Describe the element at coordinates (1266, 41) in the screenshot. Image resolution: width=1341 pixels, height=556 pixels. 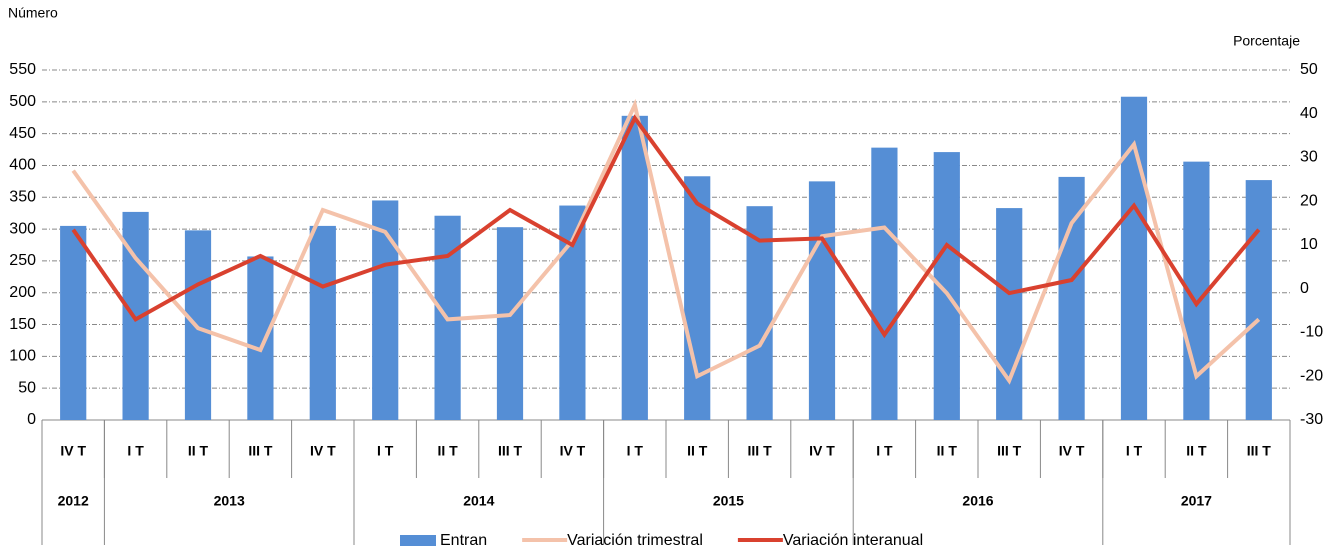
I see `y2-axis-label: Porcentaje` at that location.